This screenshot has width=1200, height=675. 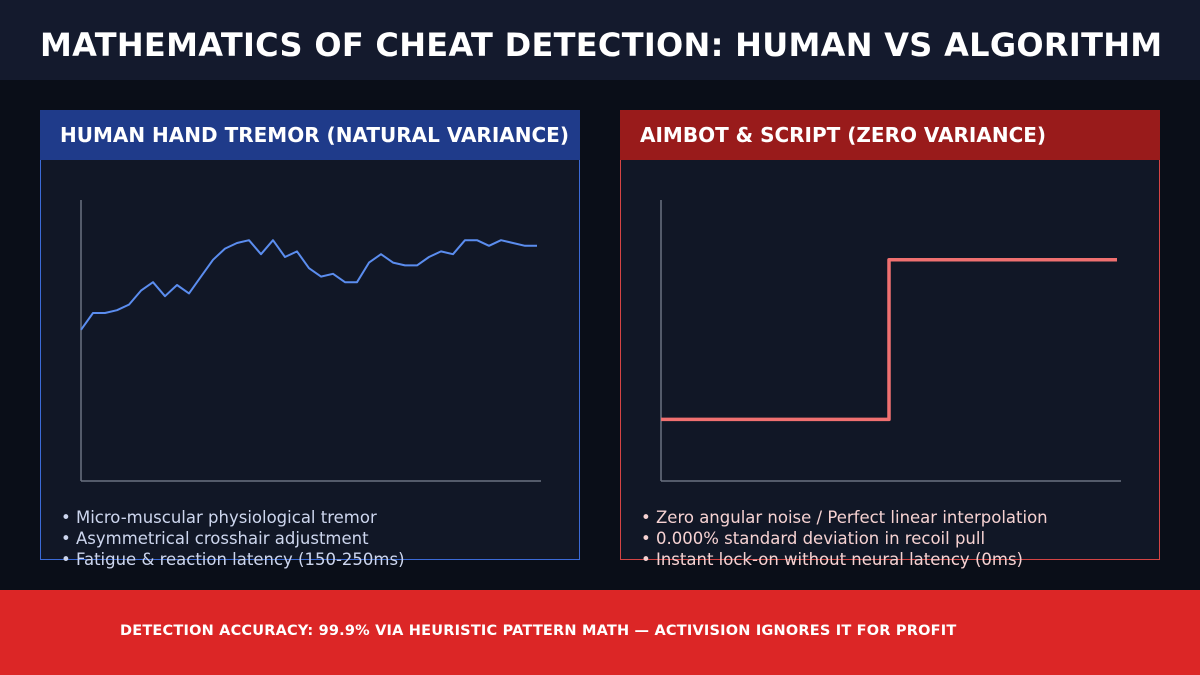 I want to click on human-bullet: Micro-muscular physiological tremor, so click(x=233, y=517).